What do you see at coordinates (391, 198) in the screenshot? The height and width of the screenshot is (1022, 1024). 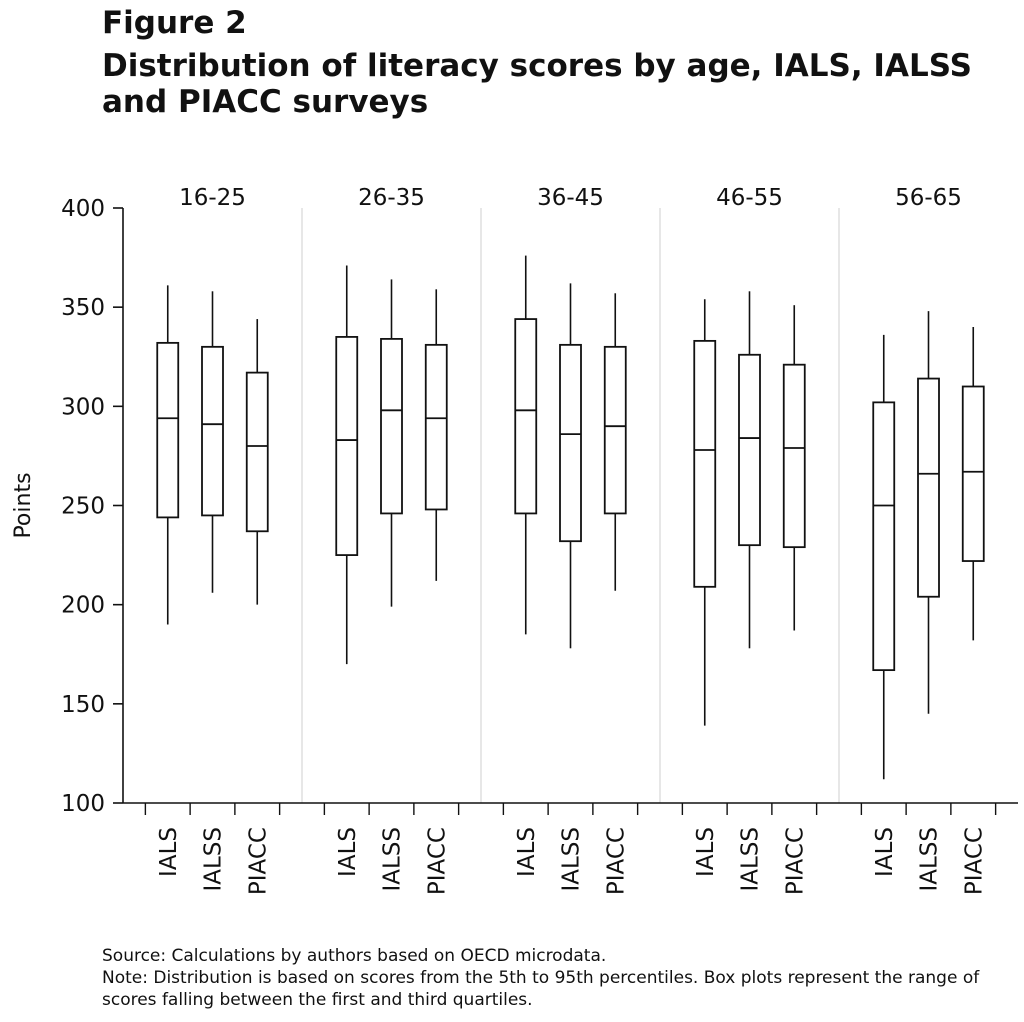 I see `group-label: 26-35` at bounding box center [391, 198].